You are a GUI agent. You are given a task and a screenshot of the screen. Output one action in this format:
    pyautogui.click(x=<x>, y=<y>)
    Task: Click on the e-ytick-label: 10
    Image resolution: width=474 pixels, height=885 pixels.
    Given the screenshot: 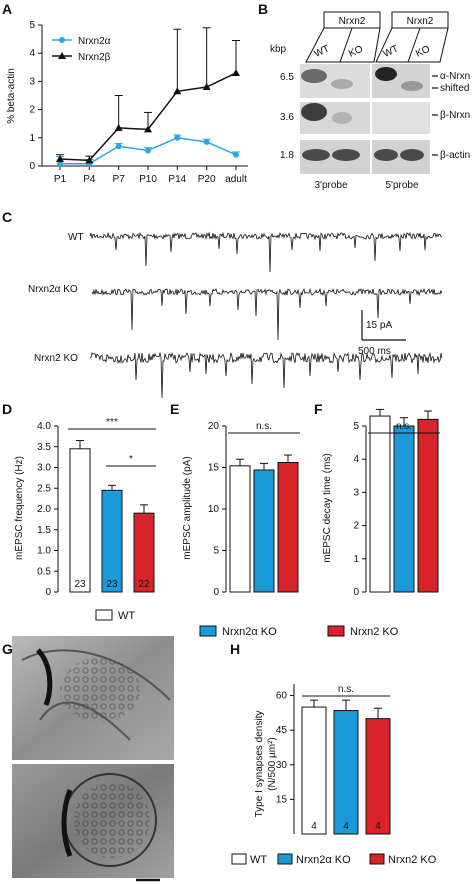 What is the action you would take?
    pyautogui.click(x=214, y=509)
    